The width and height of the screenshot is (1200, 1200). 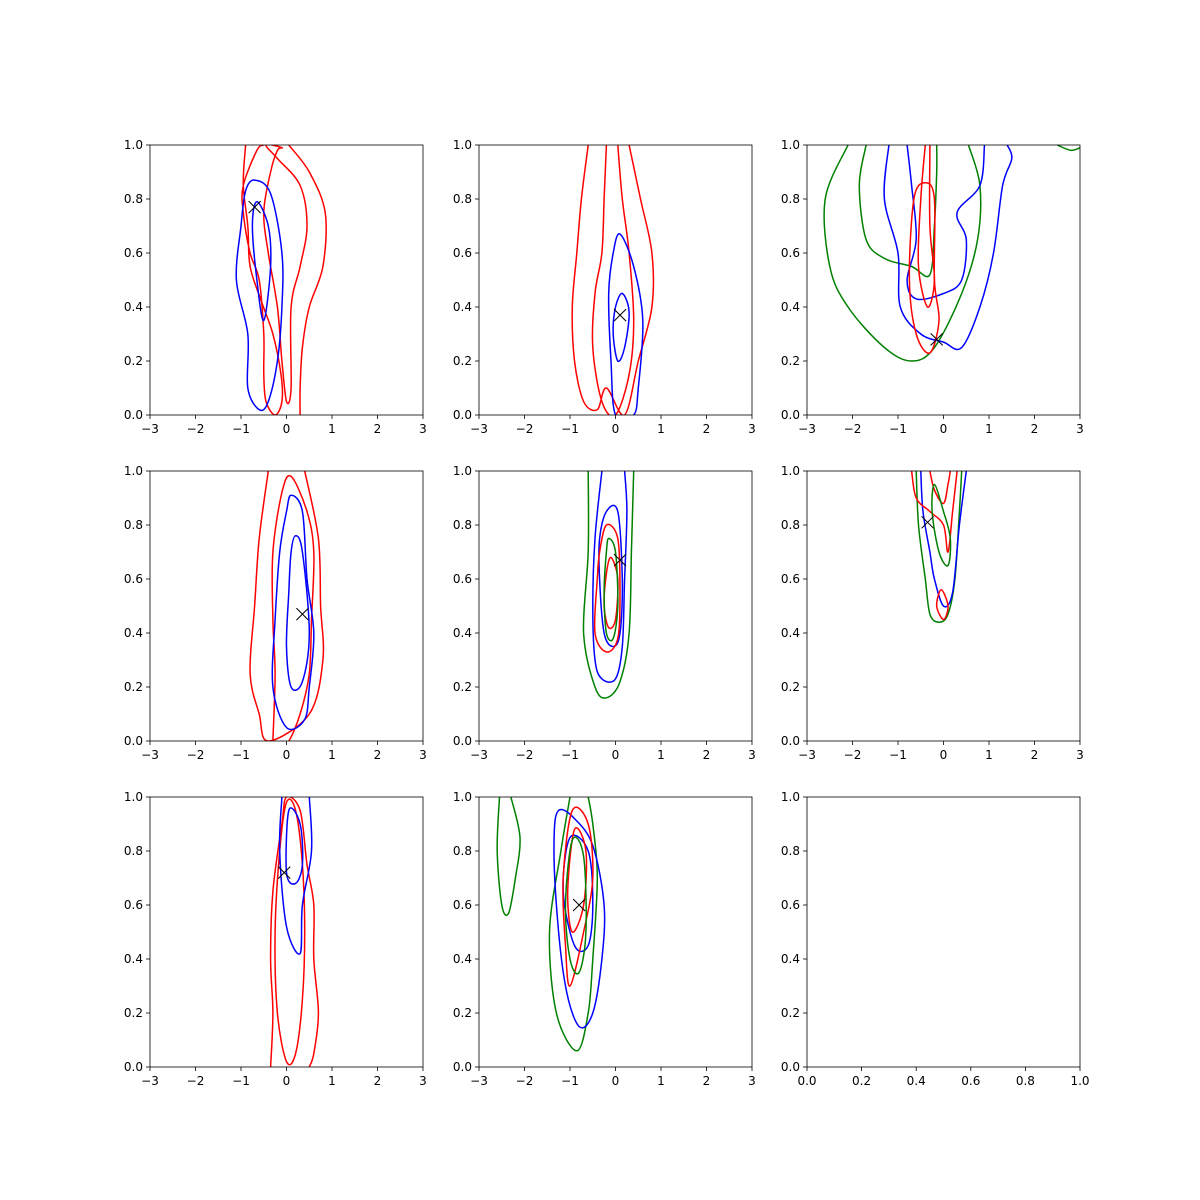 I want to click on subplot-5: −3 −2 −1 0 1 2 3 0.0 0.2 0.4 0.6 0.8 1.0, so click(x=604, y=613).